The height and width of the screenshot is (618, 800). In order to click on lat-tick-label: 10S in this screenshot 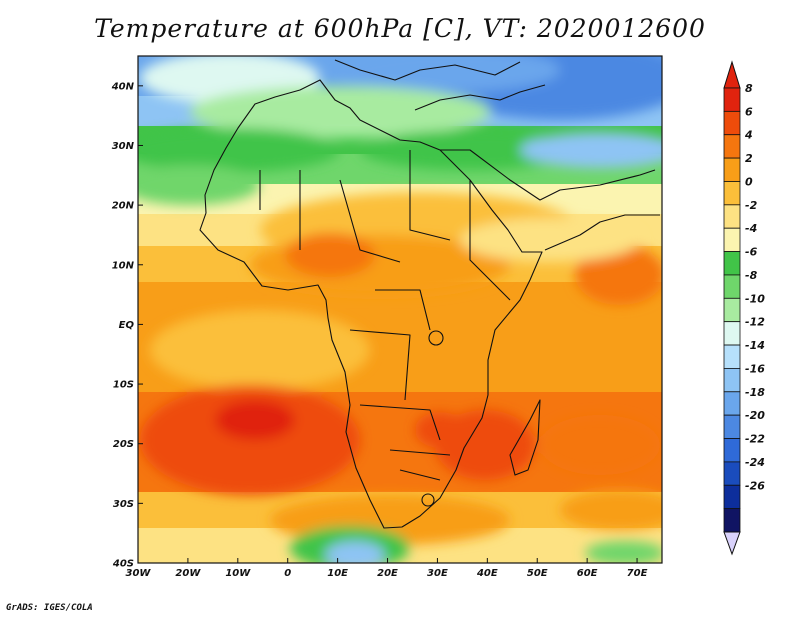, I will do `click(123, 385)`.